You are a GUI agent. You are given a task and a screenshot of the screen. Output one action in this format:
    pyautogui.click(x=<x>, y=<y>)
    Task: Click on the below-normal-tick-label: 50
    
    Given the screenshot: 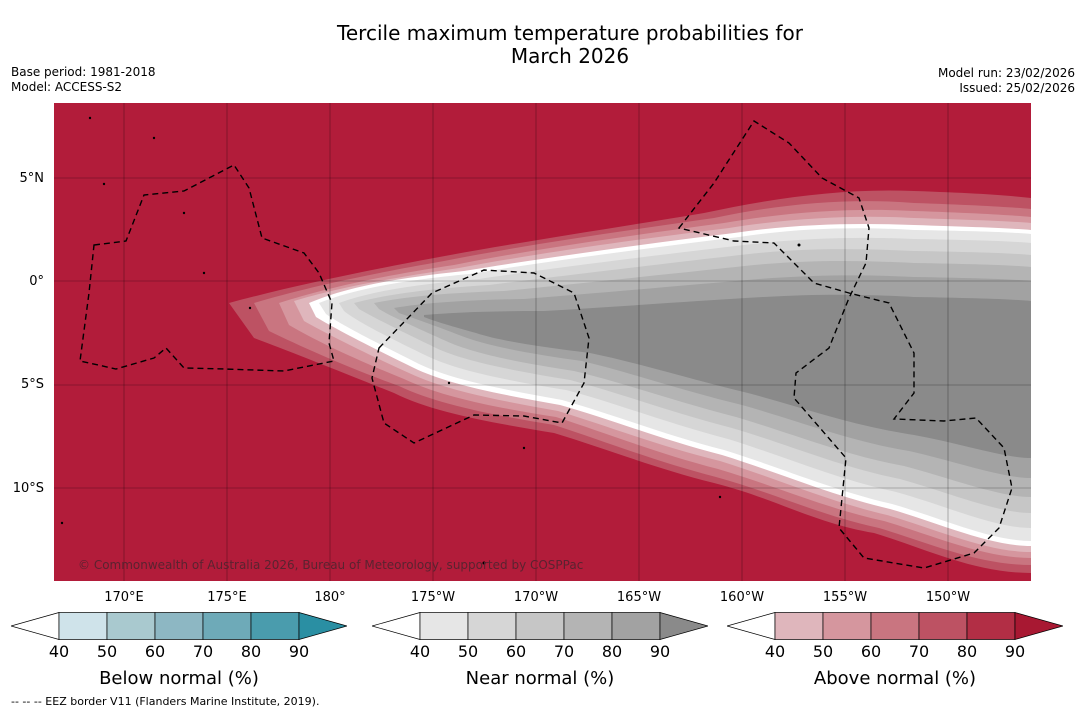 What is the action you would take?
    pyautogui.click(x=107, y=651)
    